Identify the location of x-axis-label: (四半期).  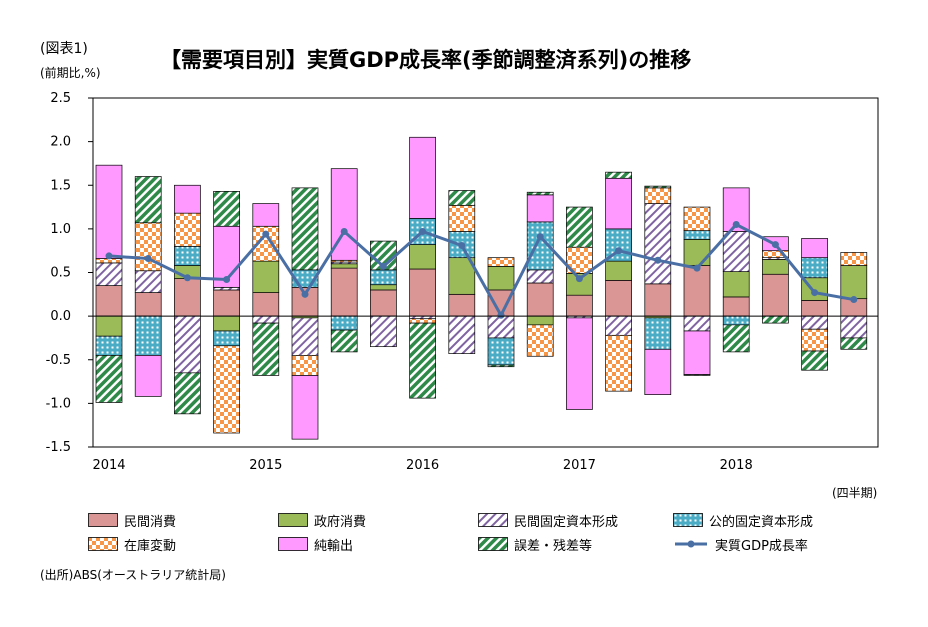
(855, 493).